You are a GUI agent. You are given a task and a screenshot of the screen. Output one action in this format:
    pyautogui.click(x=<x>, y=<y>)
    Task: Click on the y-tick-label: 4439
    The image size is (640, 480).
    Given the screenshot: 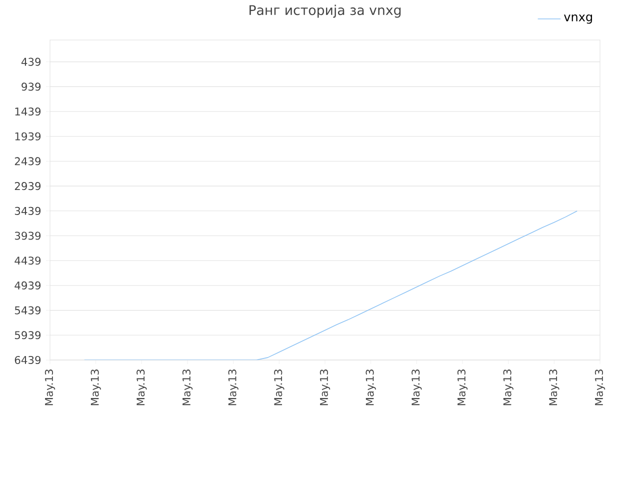 What is the action you would take?
    pyautogui.click(x=27, y=260)
    